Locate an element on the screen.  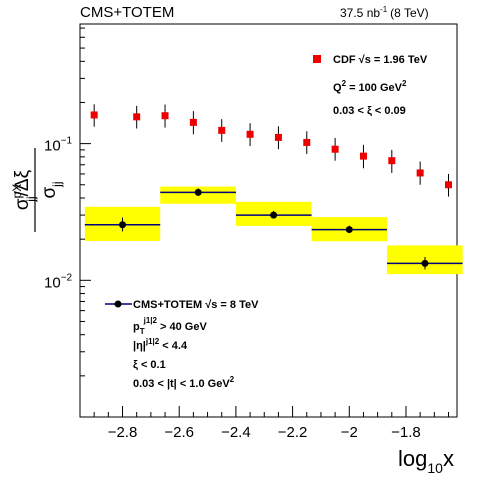
systematic-bands is located at coordinates (273, 230).